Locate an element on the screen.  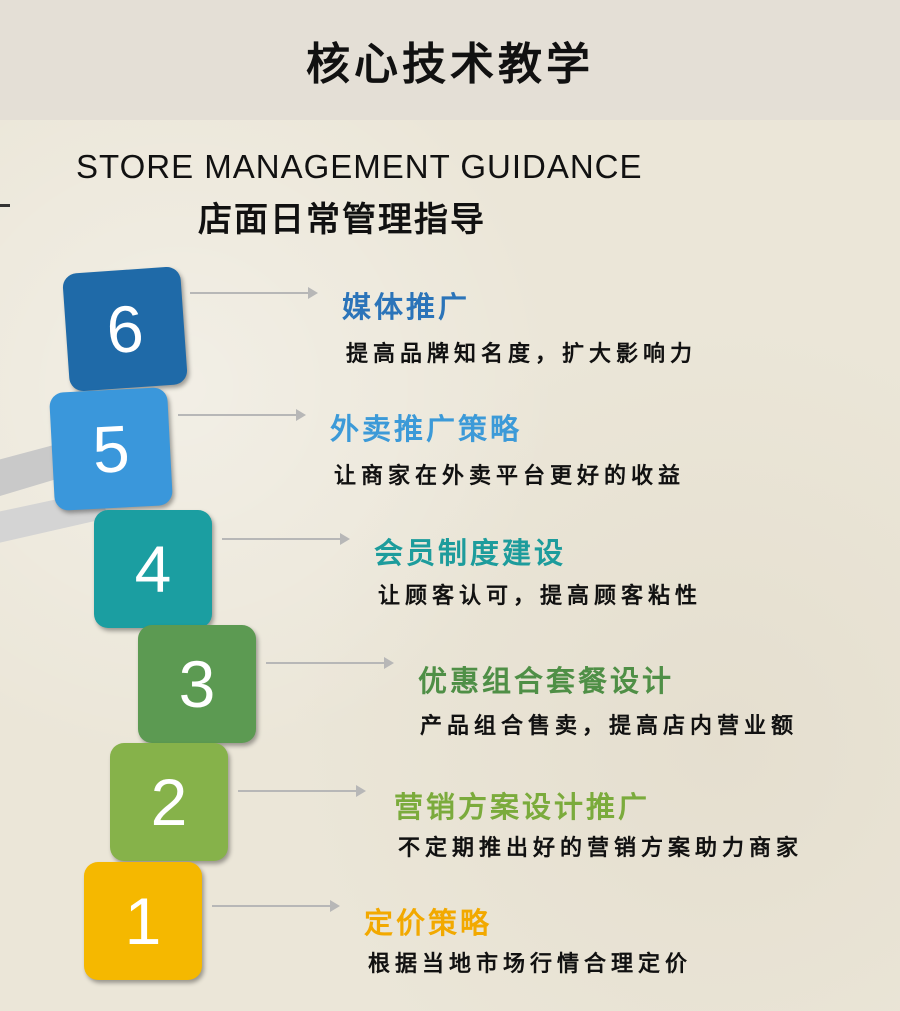
step-desc-3: 产品组合售卖，提高店内营业额 is located at coordinates (609, 726).